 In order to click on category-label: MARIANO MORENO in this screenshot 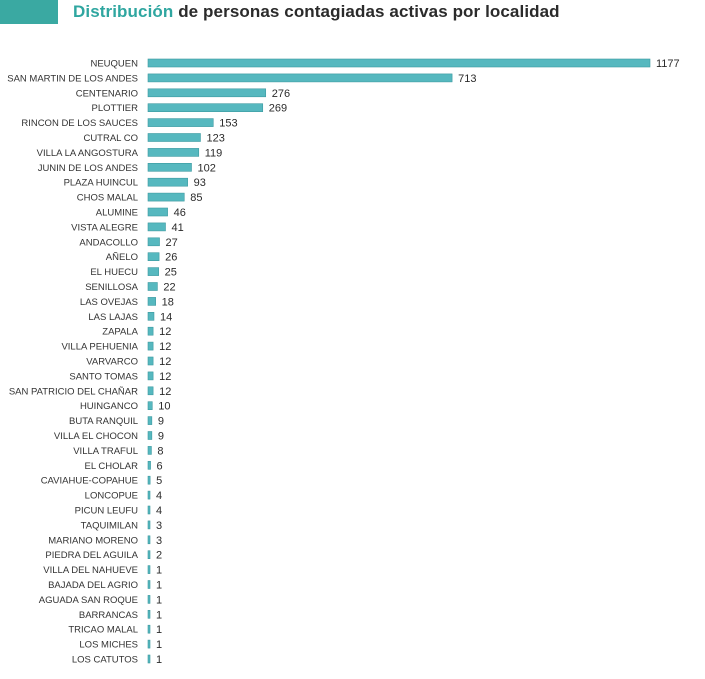, I will do `click(93, 540)`.